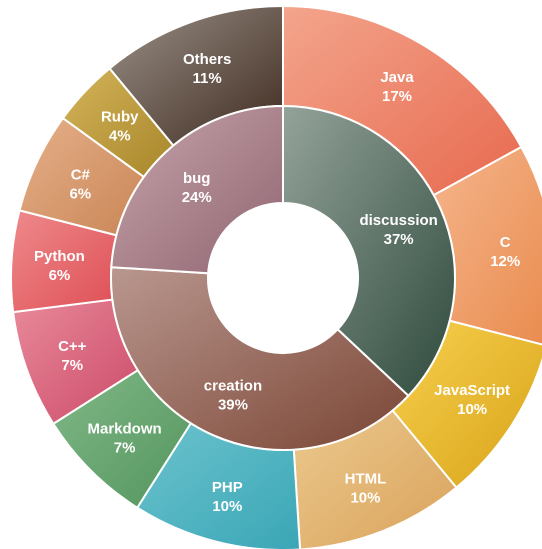 The width and height of the screenshot is (542, 549). I want to click on outer-label-python: Python, so click(59, 256).